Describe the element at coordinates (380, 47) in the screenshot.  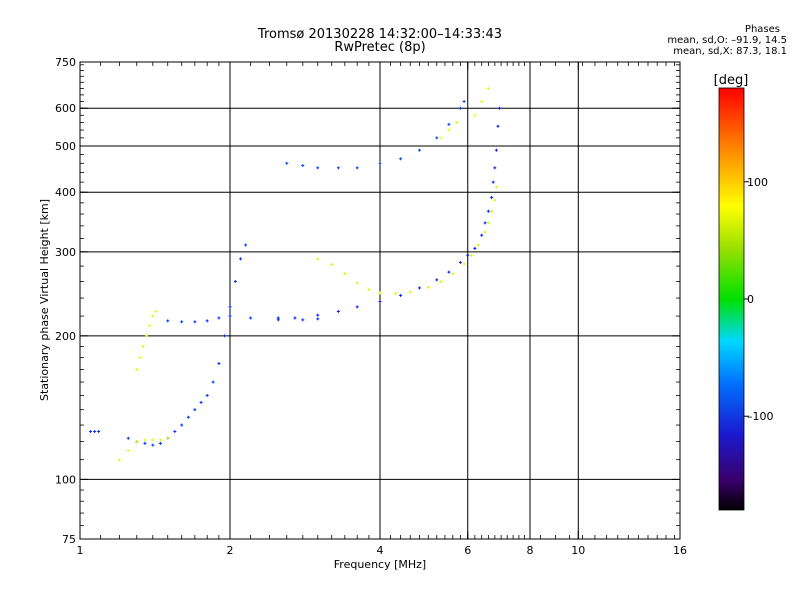
I see `chart-subtitle: RwPretec (8p)` at that location.